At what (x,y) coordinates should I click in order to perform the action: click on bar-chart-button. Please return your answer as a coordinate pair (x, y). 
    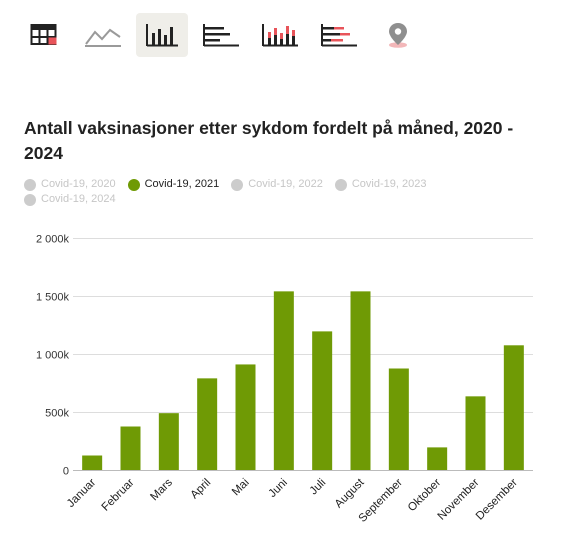
    Looking at the image, I should click on (221, 35).